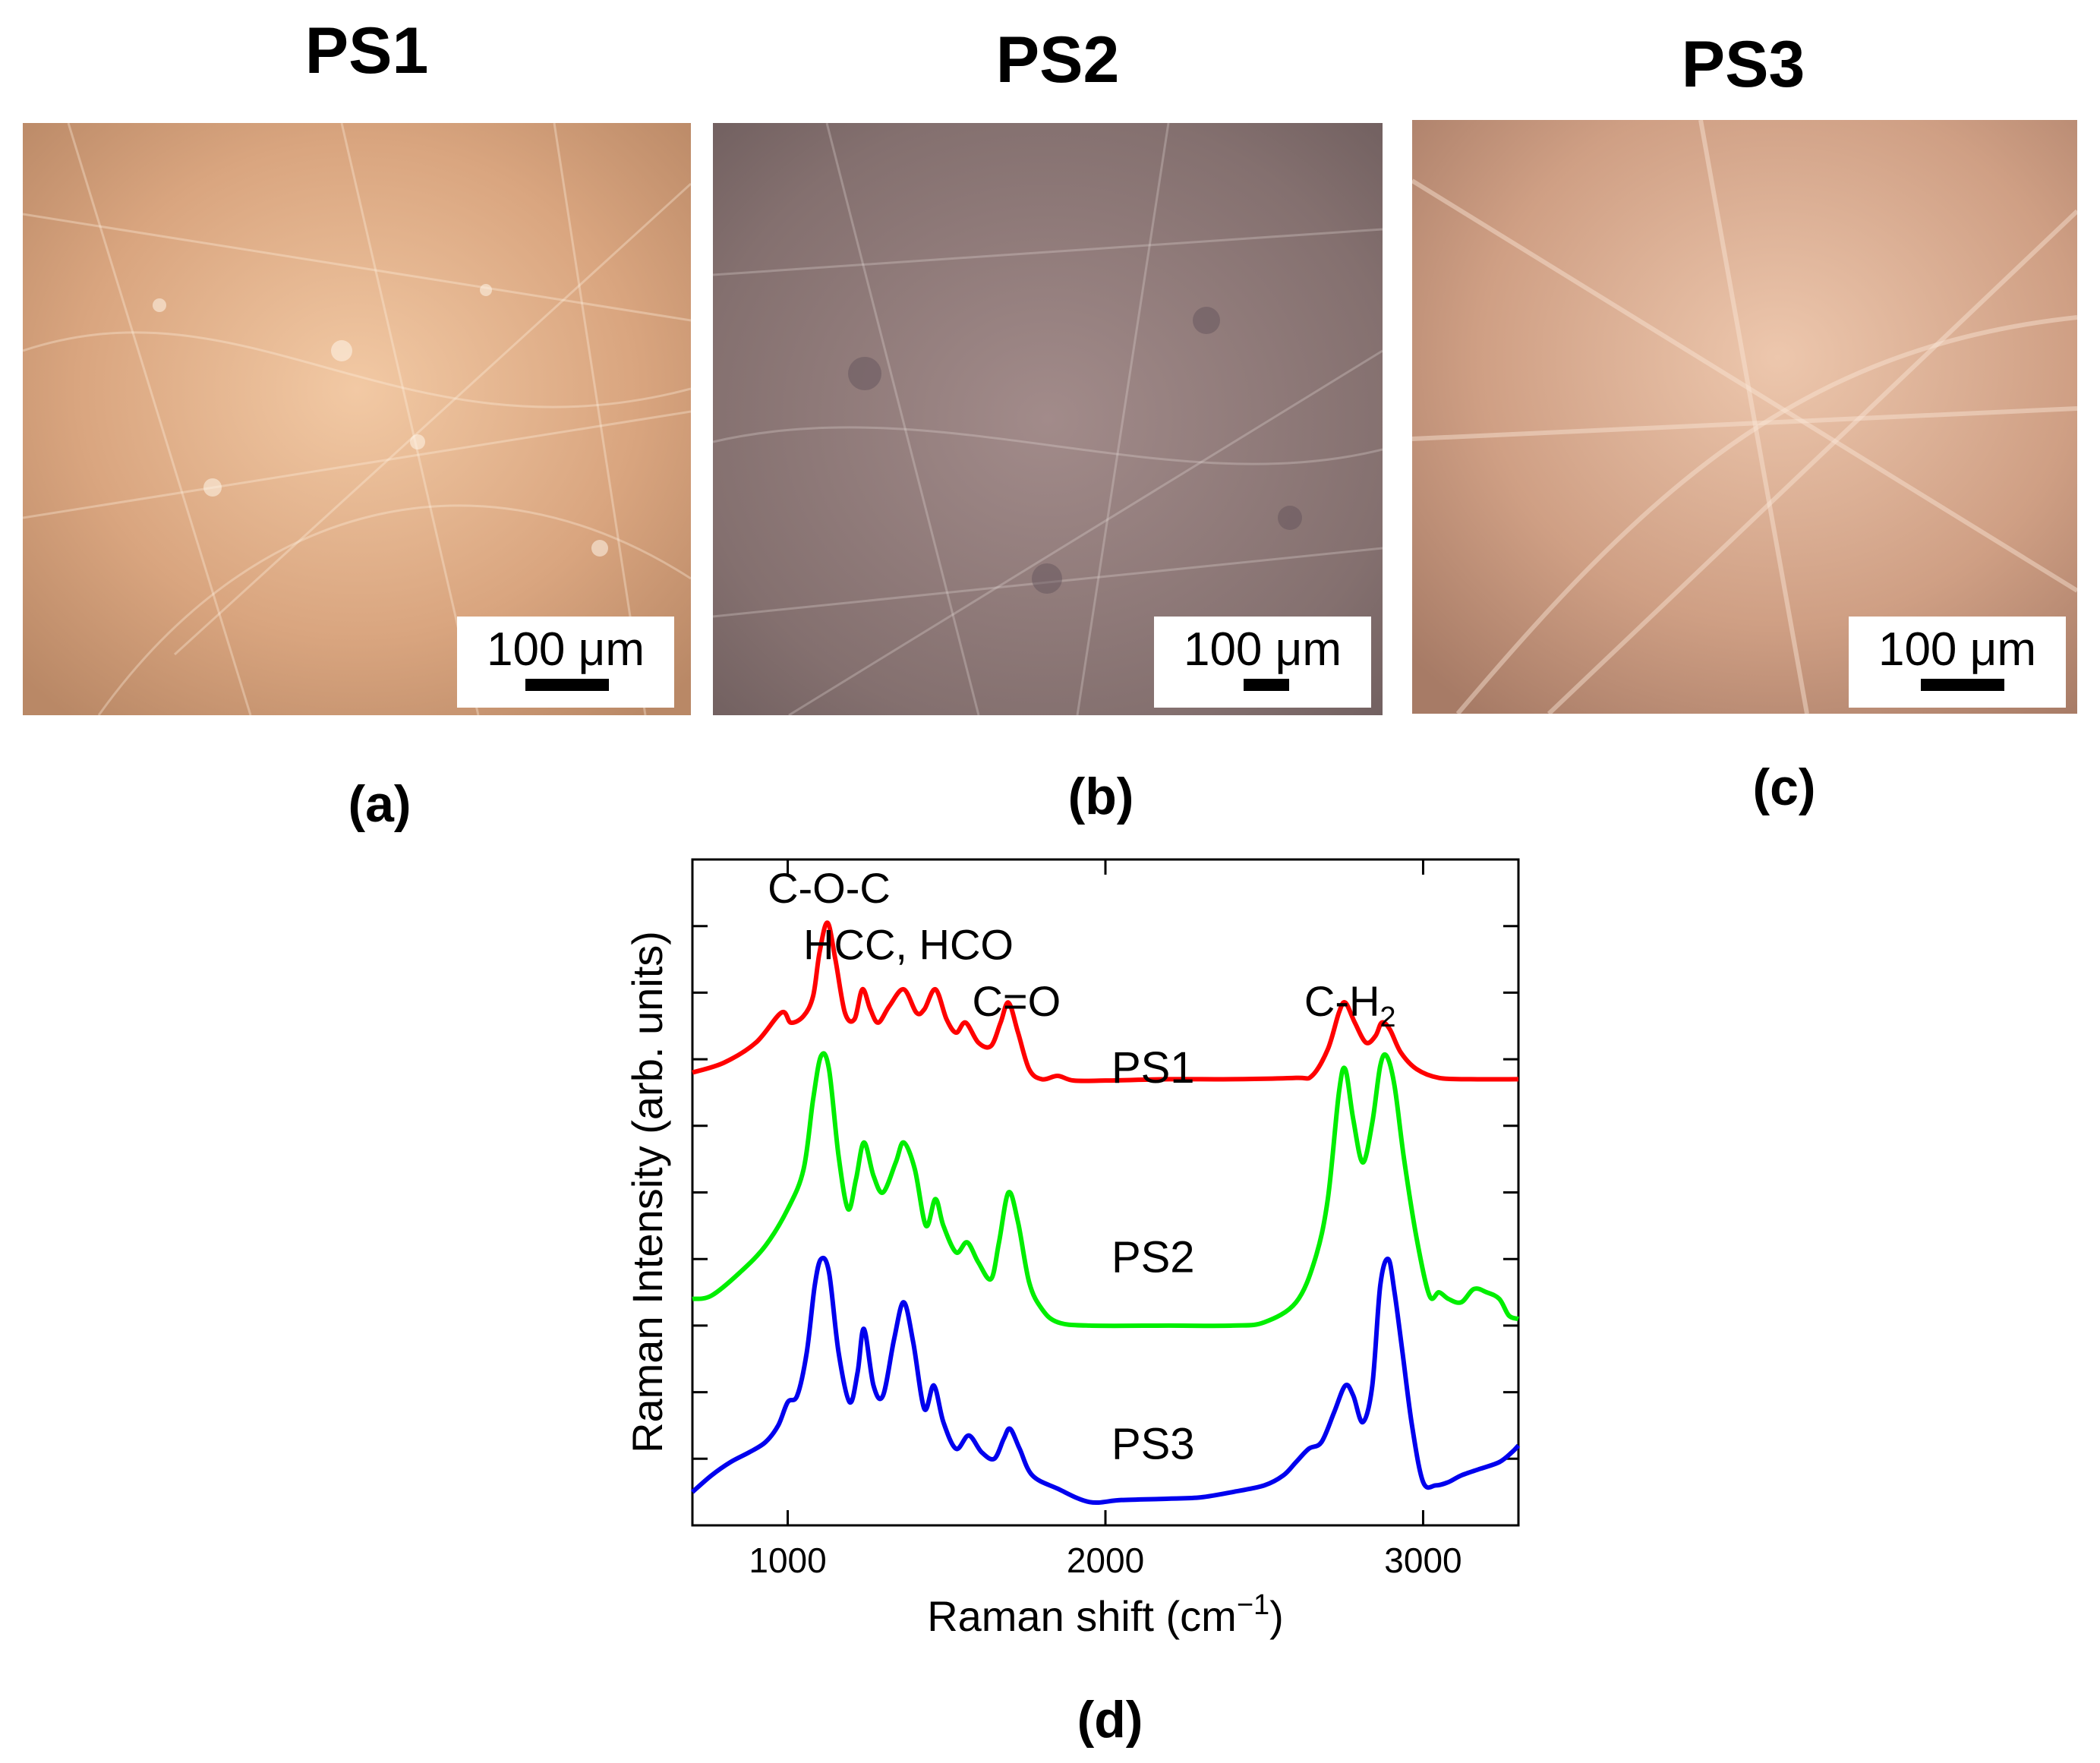 The image size is (2100, 1763). Describe the element at coordinates (1153, 1444) in the screenshot. I see `series-label-ps3: PS3` at that location.